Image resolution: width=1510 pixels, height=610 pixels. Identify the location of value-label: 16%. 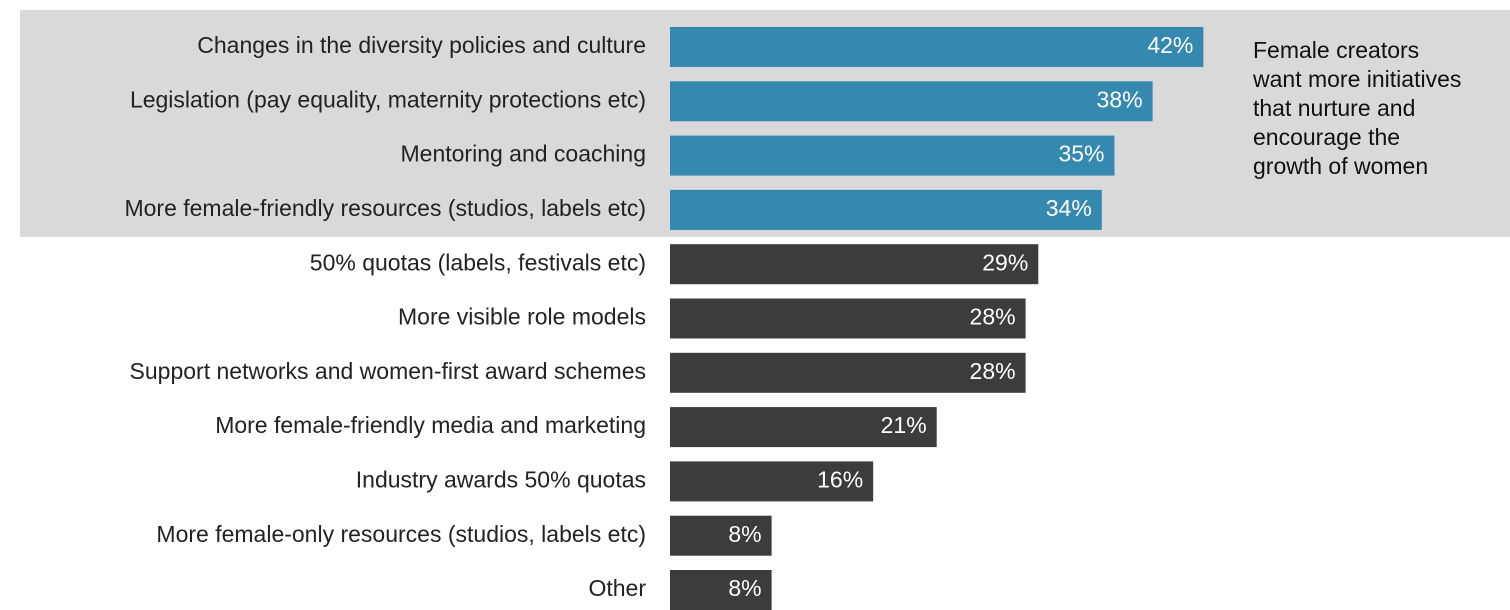
(840, 479).